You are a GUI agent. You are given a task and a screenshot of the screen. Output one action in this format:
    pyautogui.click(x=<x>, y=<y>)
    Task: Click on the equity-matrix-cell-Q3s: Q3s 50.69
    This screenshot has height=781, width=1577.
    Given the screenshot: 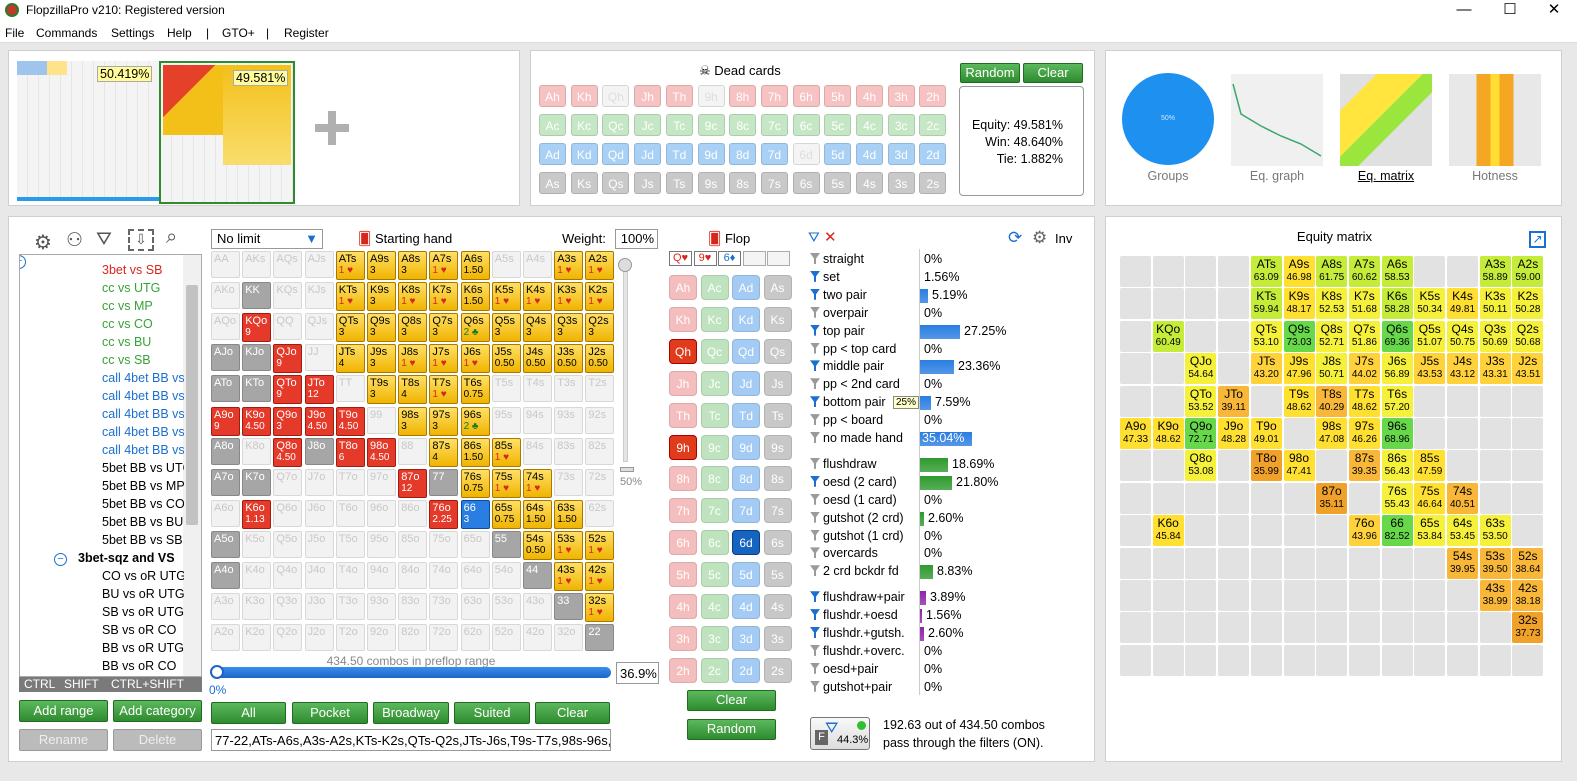 What is the action you would take?
    pyautogui.click(x=1495, y=336)
    